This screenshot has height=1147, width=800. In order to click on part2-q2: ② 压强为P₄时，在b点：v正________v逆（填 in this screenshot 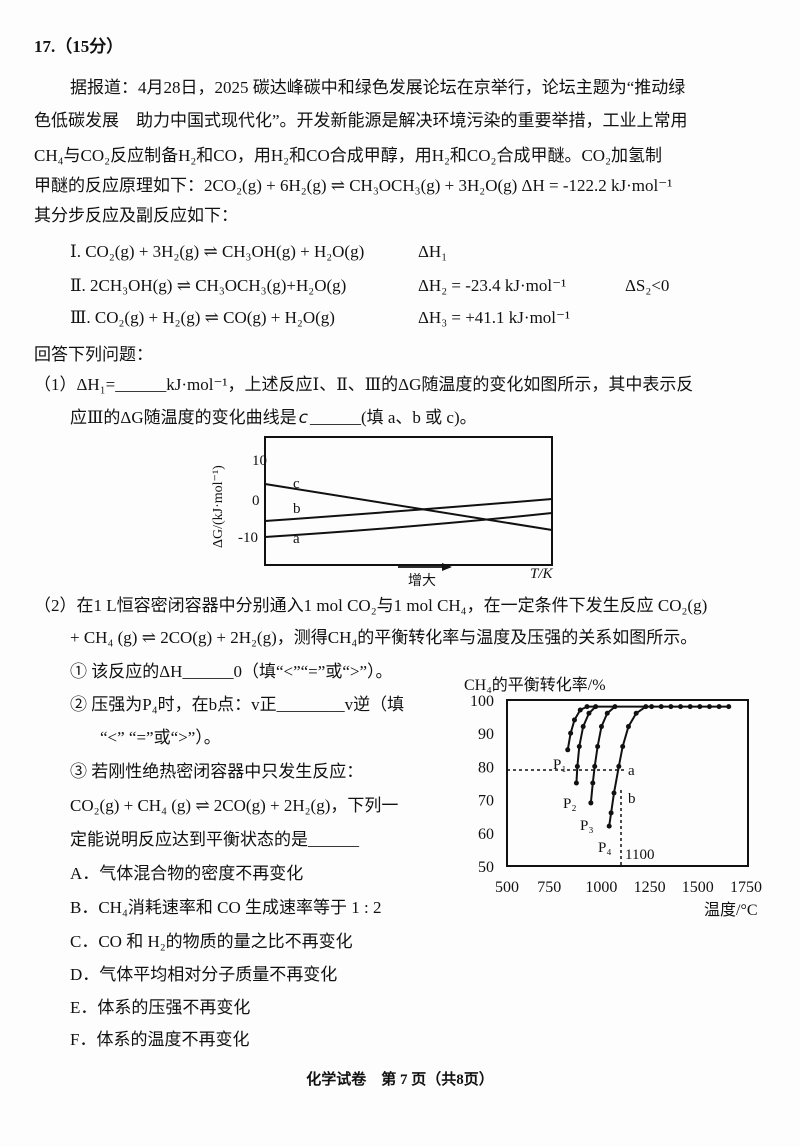, I will do `click(237, 704)`.